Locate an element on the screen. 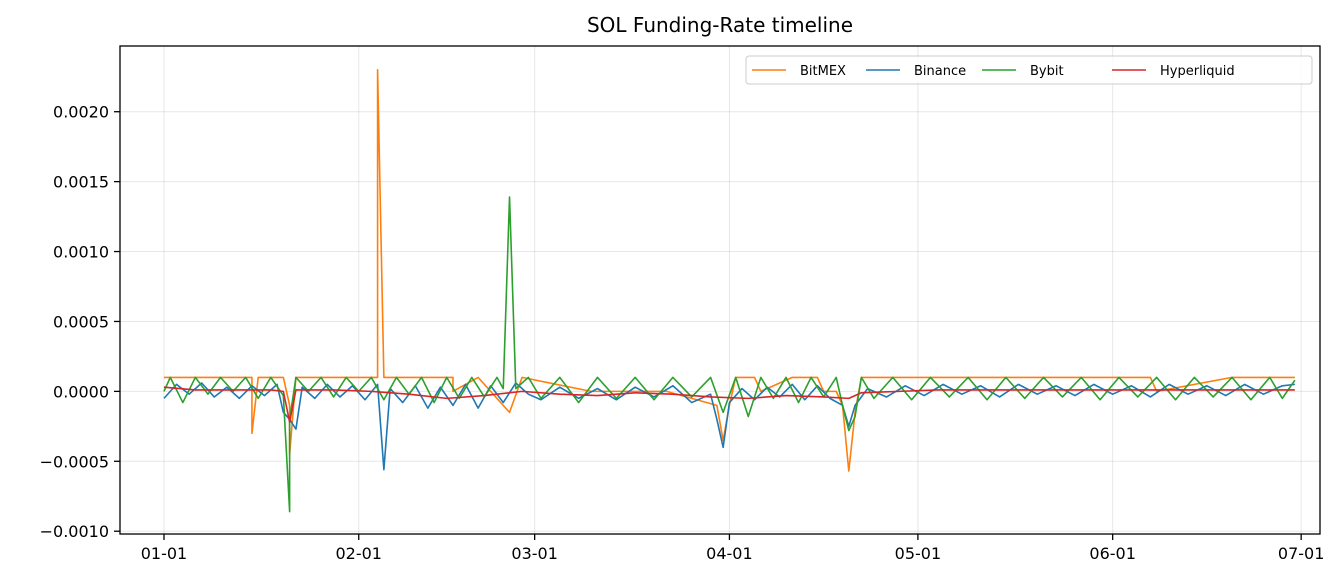 Image resolution: width=1334 pixels, height=584 pixels. legend-label-bitmex: BitMEX is located at coordinates (823, 71).